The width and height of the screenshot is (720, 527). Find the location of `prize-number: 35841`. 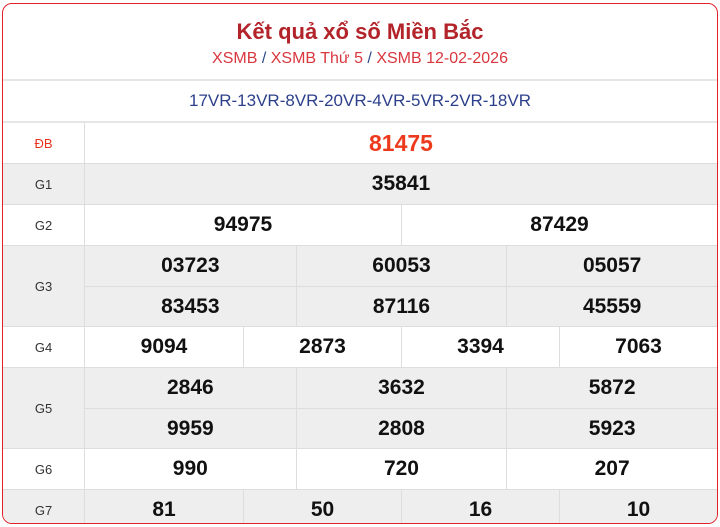

prize-number: 35841 is located at coordinates (401, 183).